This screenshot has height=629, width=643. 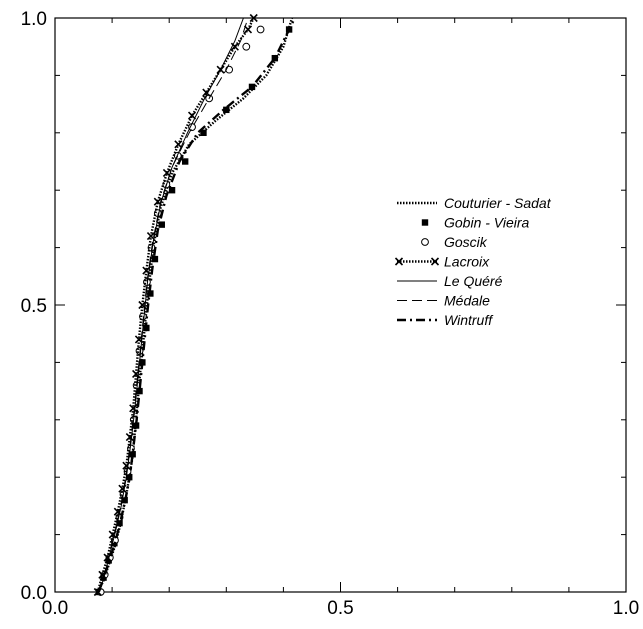 What do you see at coordinates (340, 608) in the screenshot?
I see `x-tick-label: 0.5` at bounding box center [340, 608].